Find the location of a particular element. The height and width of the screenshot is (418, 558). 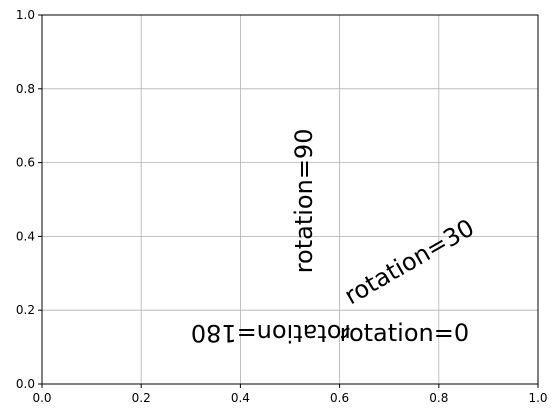

annotation-group: rotation=180 is located at coordinates (271, 333).